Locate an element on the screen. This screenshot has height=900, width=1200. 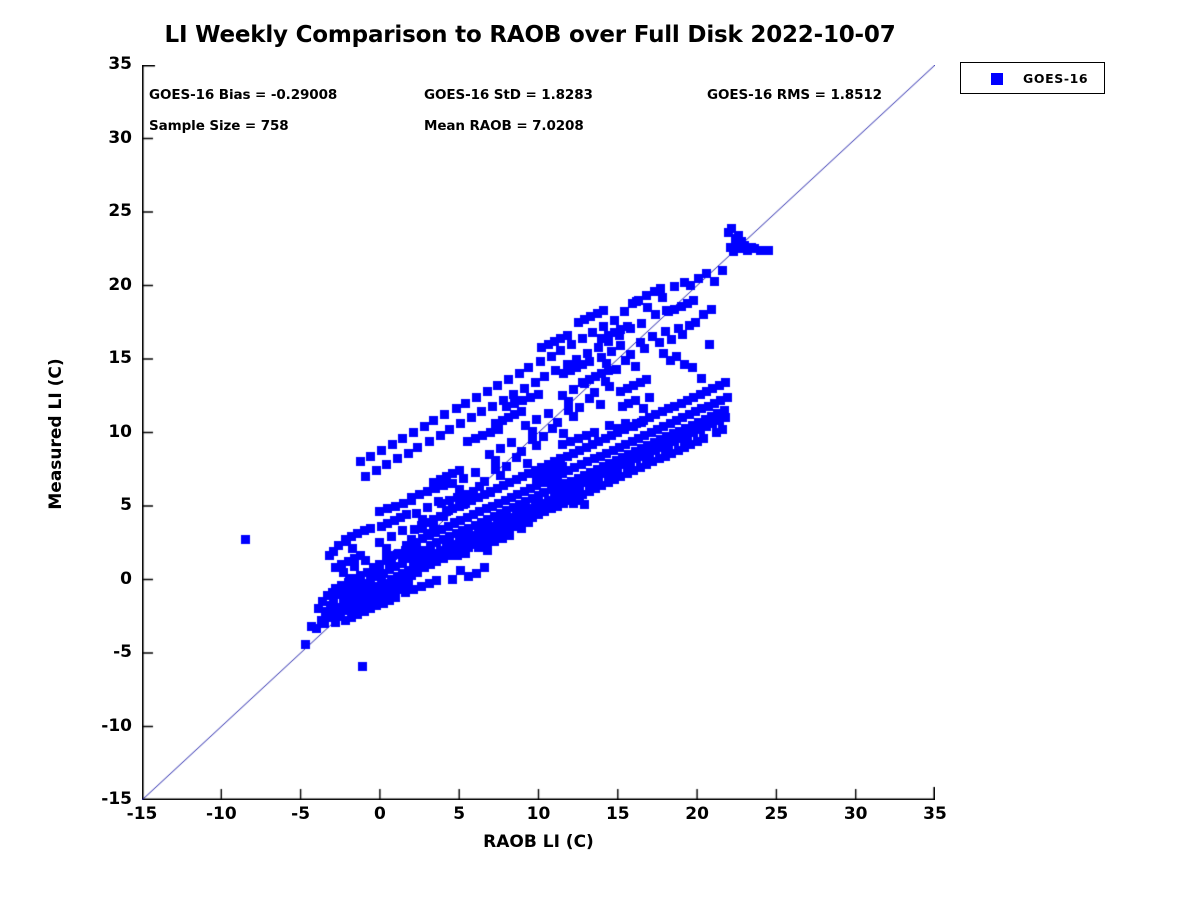
x-tick-label: 0 is located at coordinates (379, 814).